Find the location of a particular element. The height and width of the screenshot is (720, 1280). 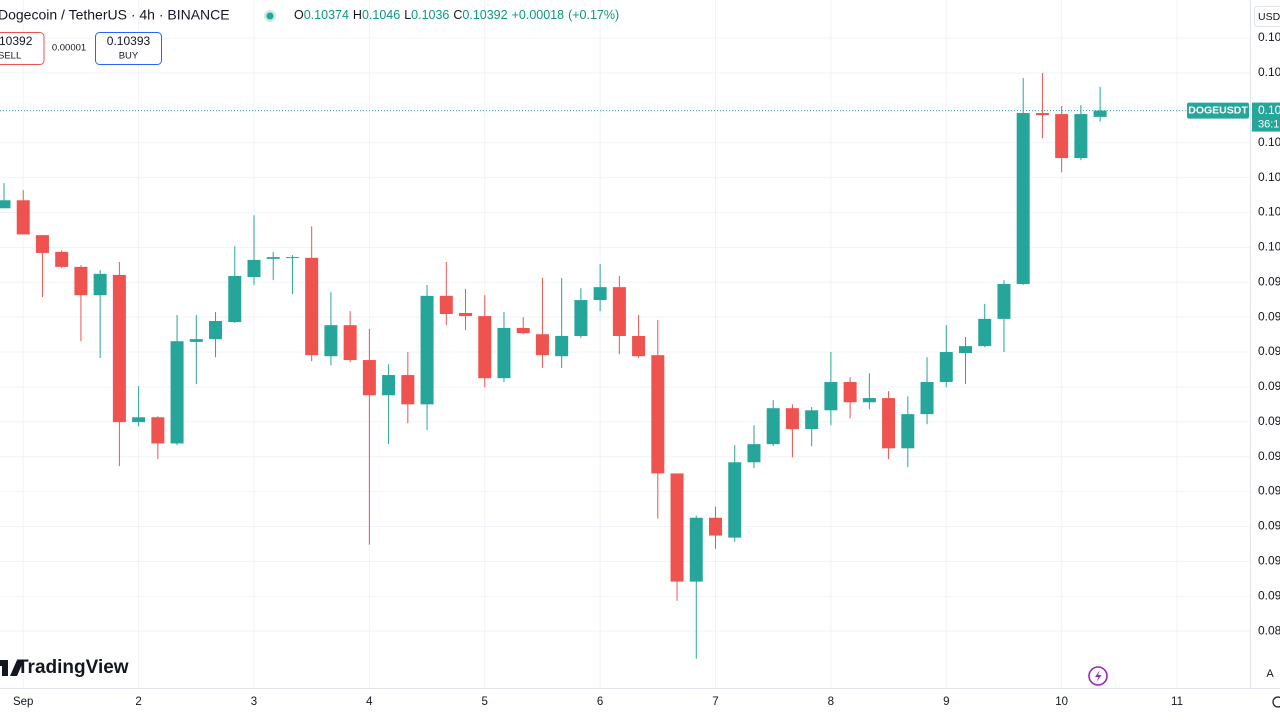

y-tick-label: 0.0940 is located at coordinates (1269, 456).